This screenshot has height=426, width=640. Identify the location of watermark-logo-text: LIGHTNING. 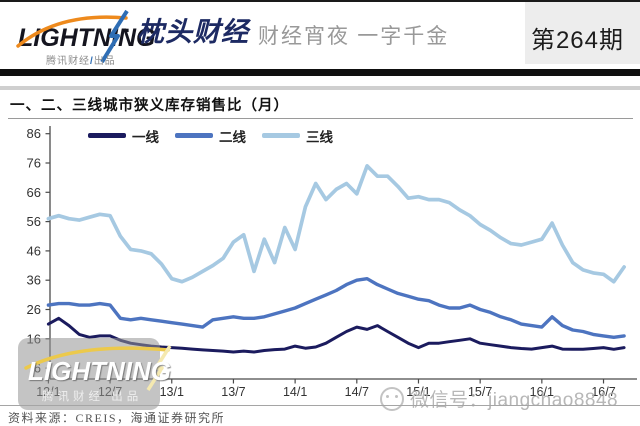
(99, 371).